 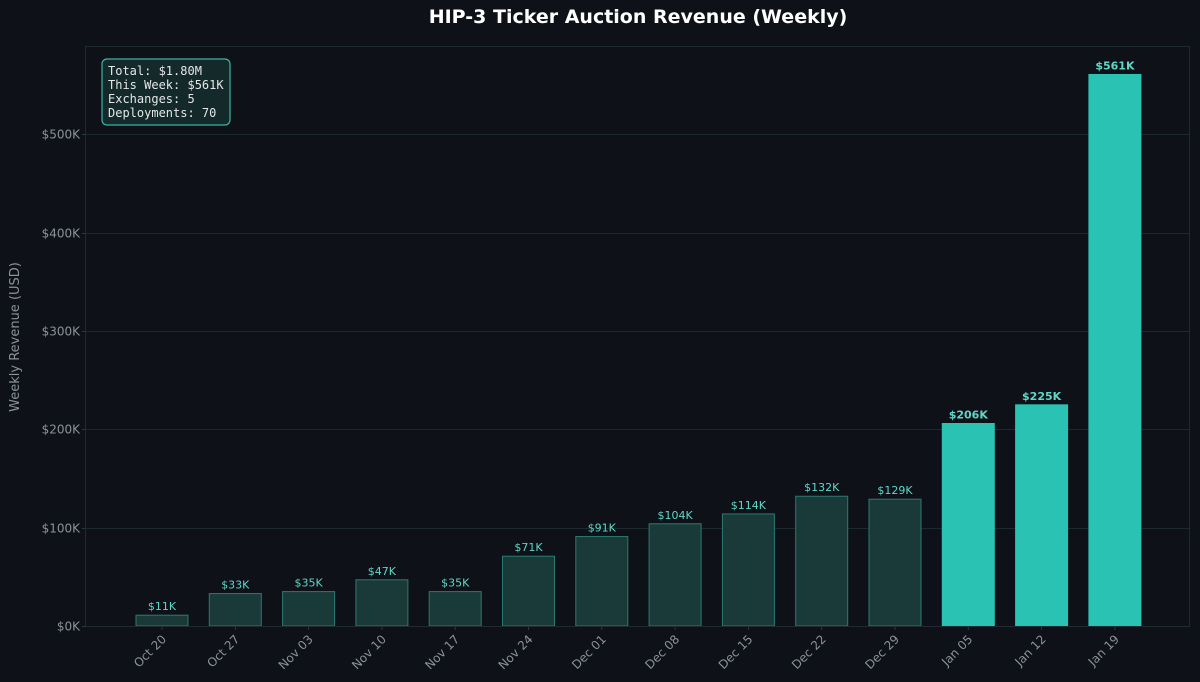 I want to click on bar-value-label: $11K, so click(x=162, y=606).